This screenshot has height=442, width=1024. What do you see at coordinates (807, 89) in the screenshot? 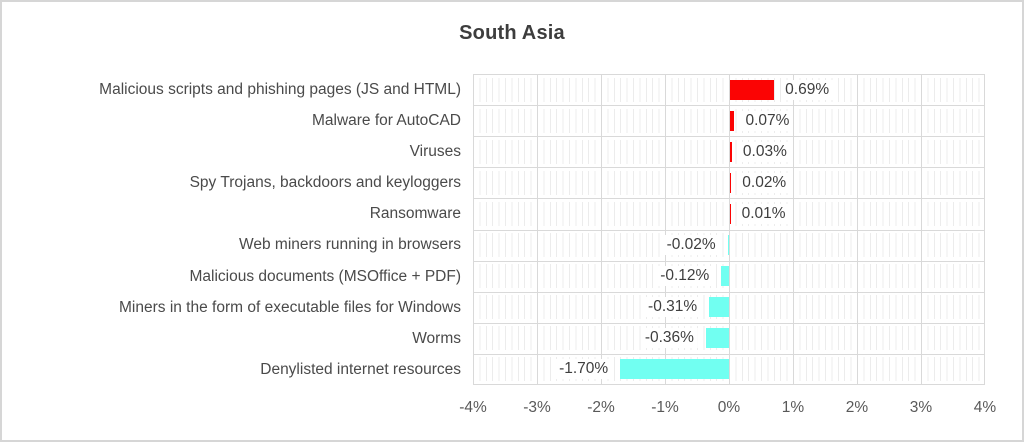
I see `value-label: 0.69%` at bounding box center [807, 89].